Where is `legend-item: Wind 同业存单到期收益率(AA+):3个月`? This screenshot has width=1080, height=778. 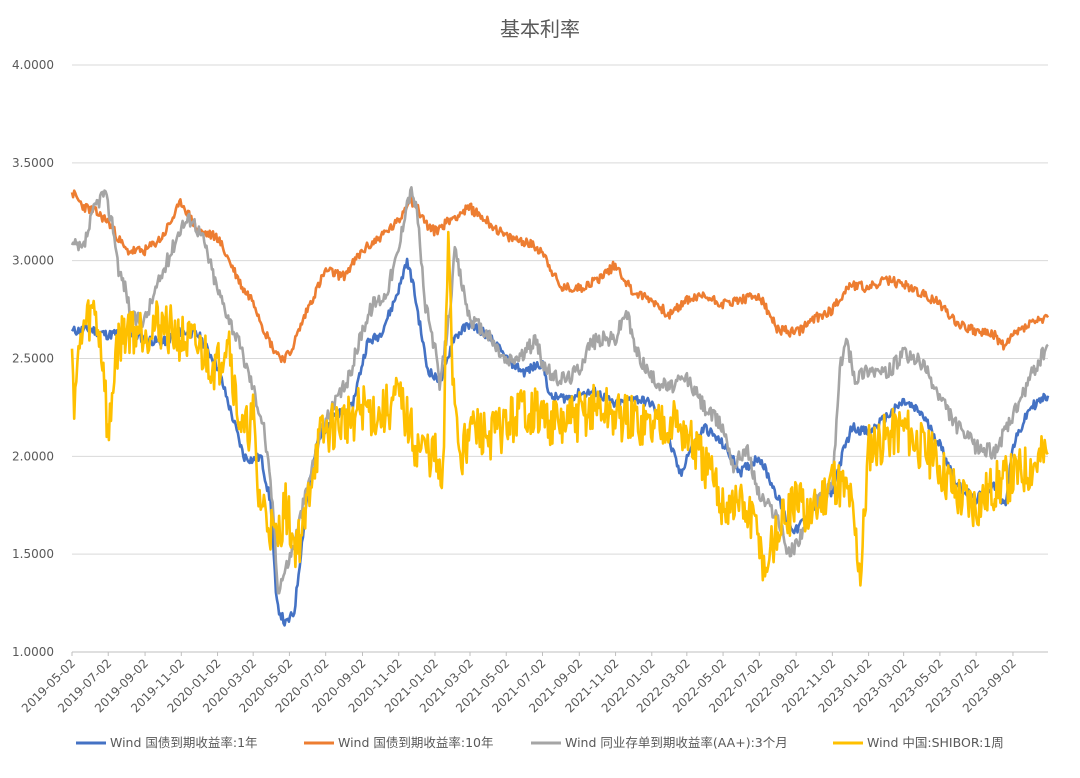
legend-item: Wind 同业存单到期收益率(AA+):3个月 is located at coordinates (659, 742).